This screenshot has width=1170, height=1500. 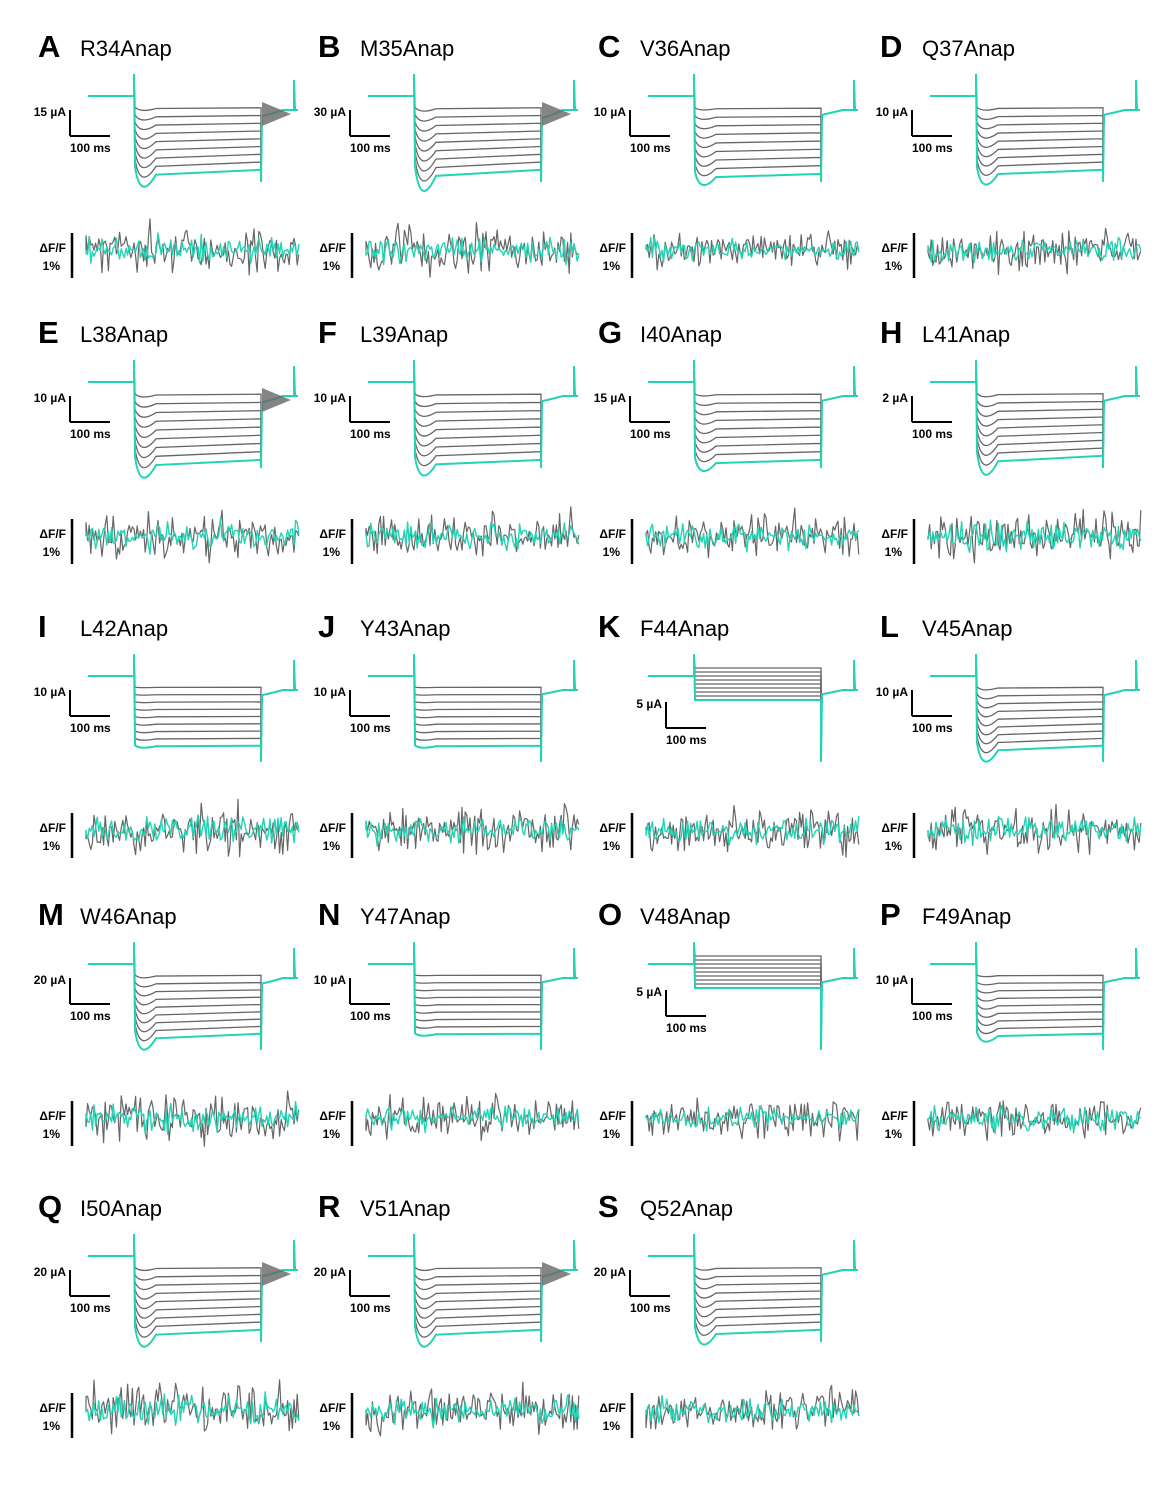 I want to click on panel-letter: Q, so click(x=50, y=1206).